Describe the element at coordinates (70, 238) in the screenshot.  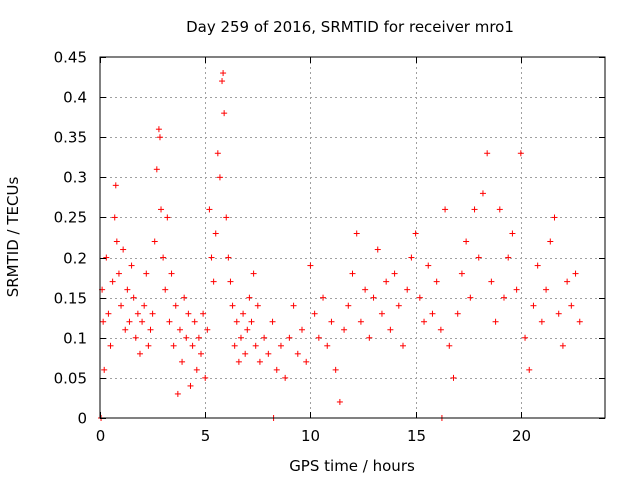
I see `y-tick-labels: 0 0.05 0.1 0.15 0.2 0.25 0.3 0.35 0.4 0.45` at that location.